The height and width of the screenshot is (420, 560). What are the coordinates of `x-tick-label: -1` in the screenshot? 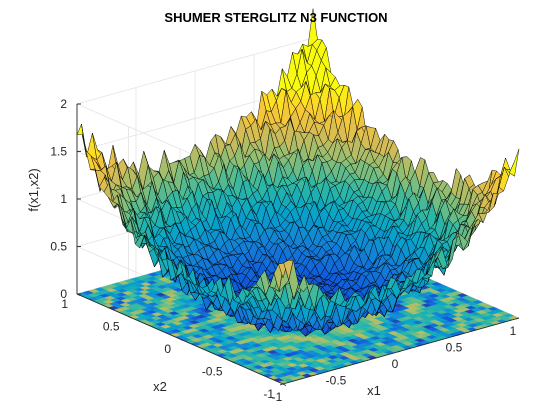 It's located at (277, 397).